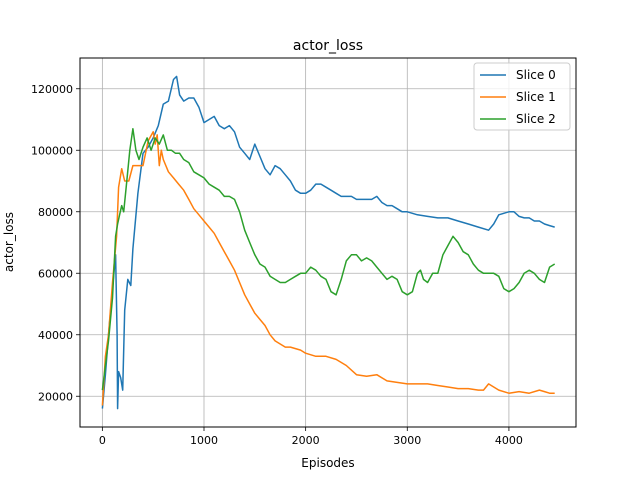 The width and height of the screenshot is (640, 480). What do you see at coordinates (55, 212) in the screenshot?
I see `y-tick-label: 80000` at bounding box center [55, 212].